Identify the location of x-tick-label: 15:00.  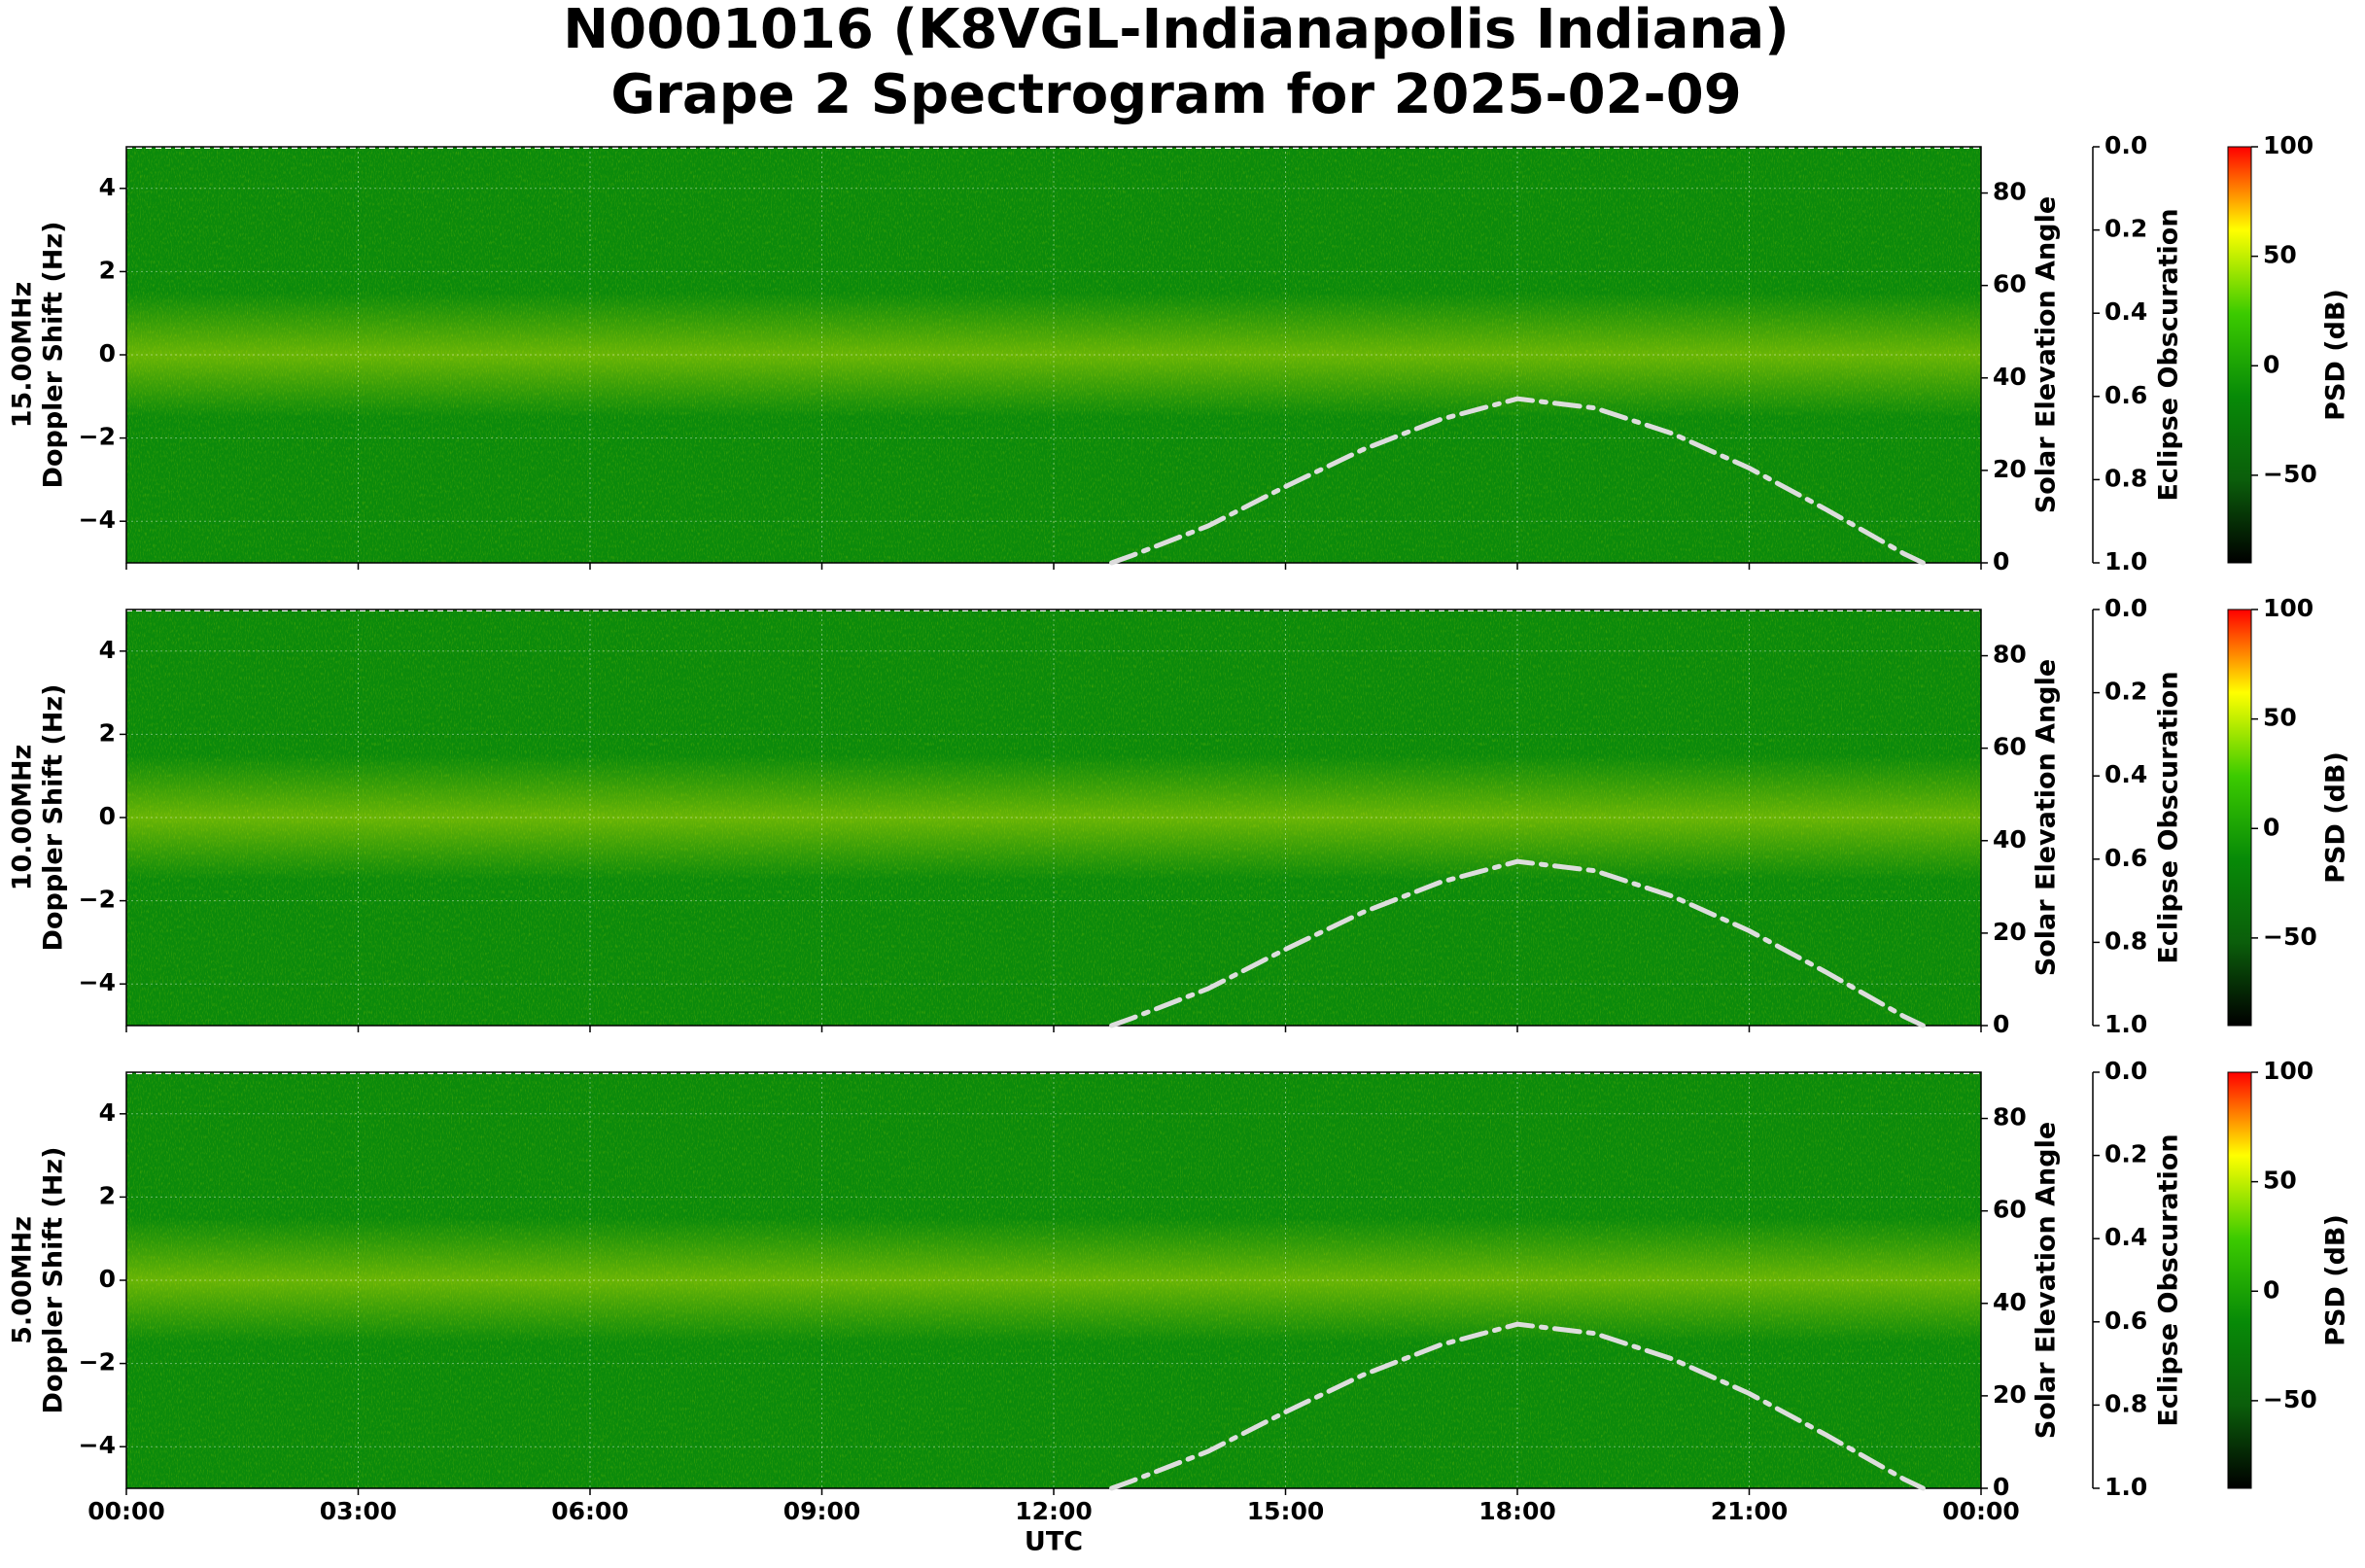
(1286, 1511).